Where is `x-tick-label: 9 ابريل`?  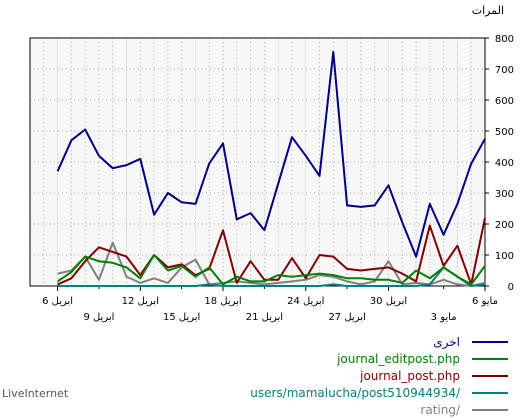
x-tick-label: 9 ابريل is located at coordinates (98, 317).